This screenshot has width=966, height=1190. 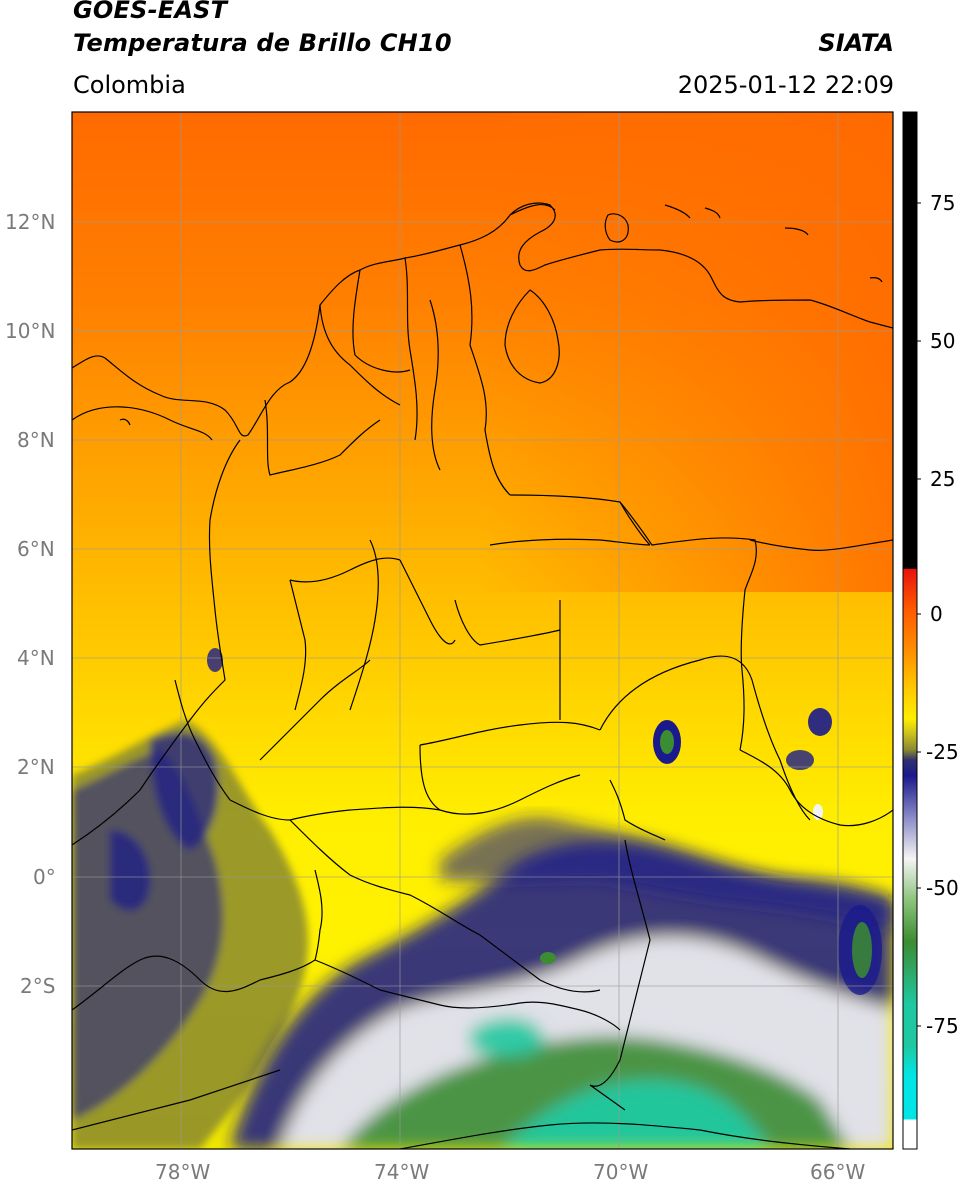 What do you see at coordinates (919, 614) in the screenshot?
I see `colorbar-ticks` at bounding box center [919, 614].